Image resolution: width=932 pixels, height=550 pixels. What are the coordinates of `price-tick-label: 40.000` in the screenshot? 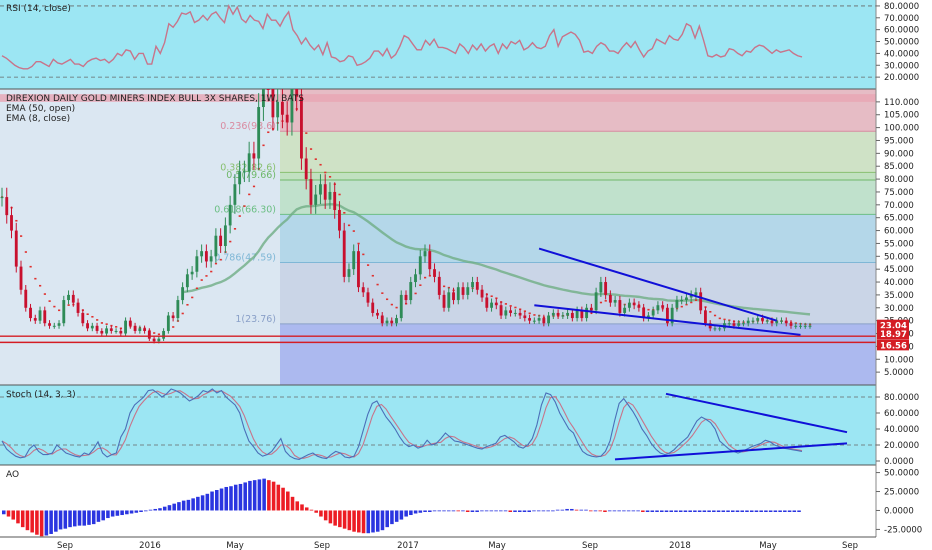 It's located at (899, 283).